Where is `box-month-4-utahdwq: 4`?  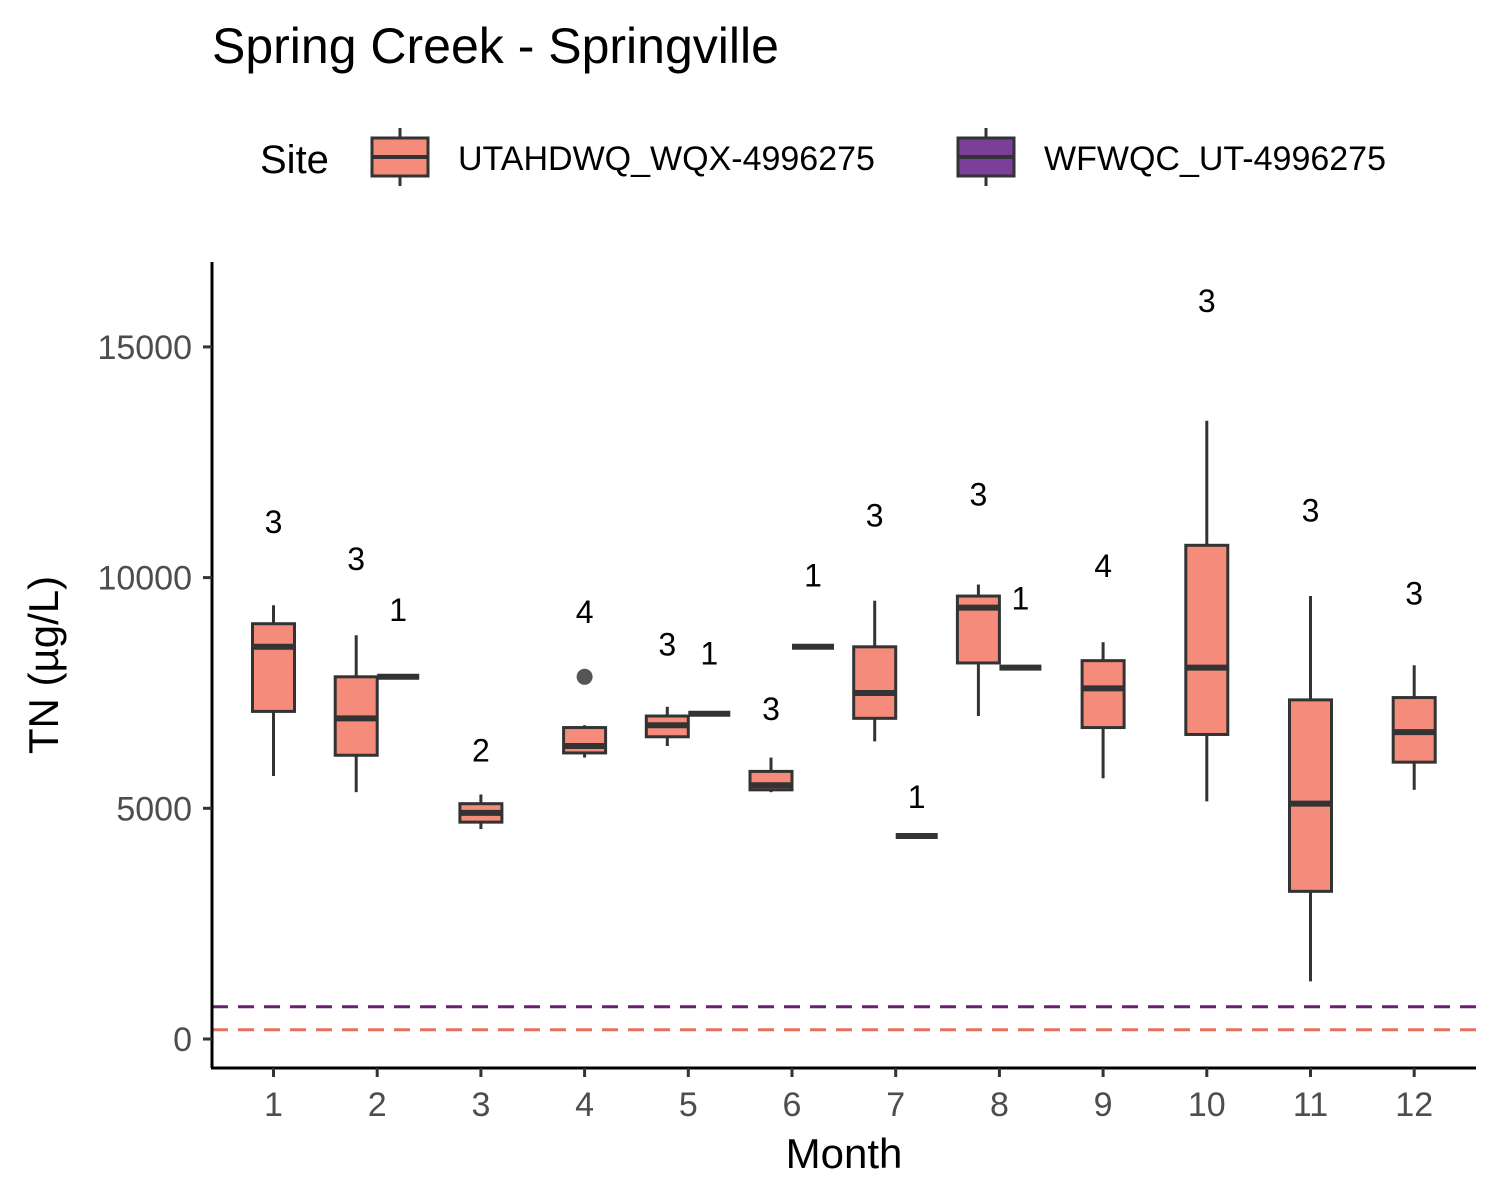 box-month-4-utahdwq: 4 is located at coordinates (585, 676).